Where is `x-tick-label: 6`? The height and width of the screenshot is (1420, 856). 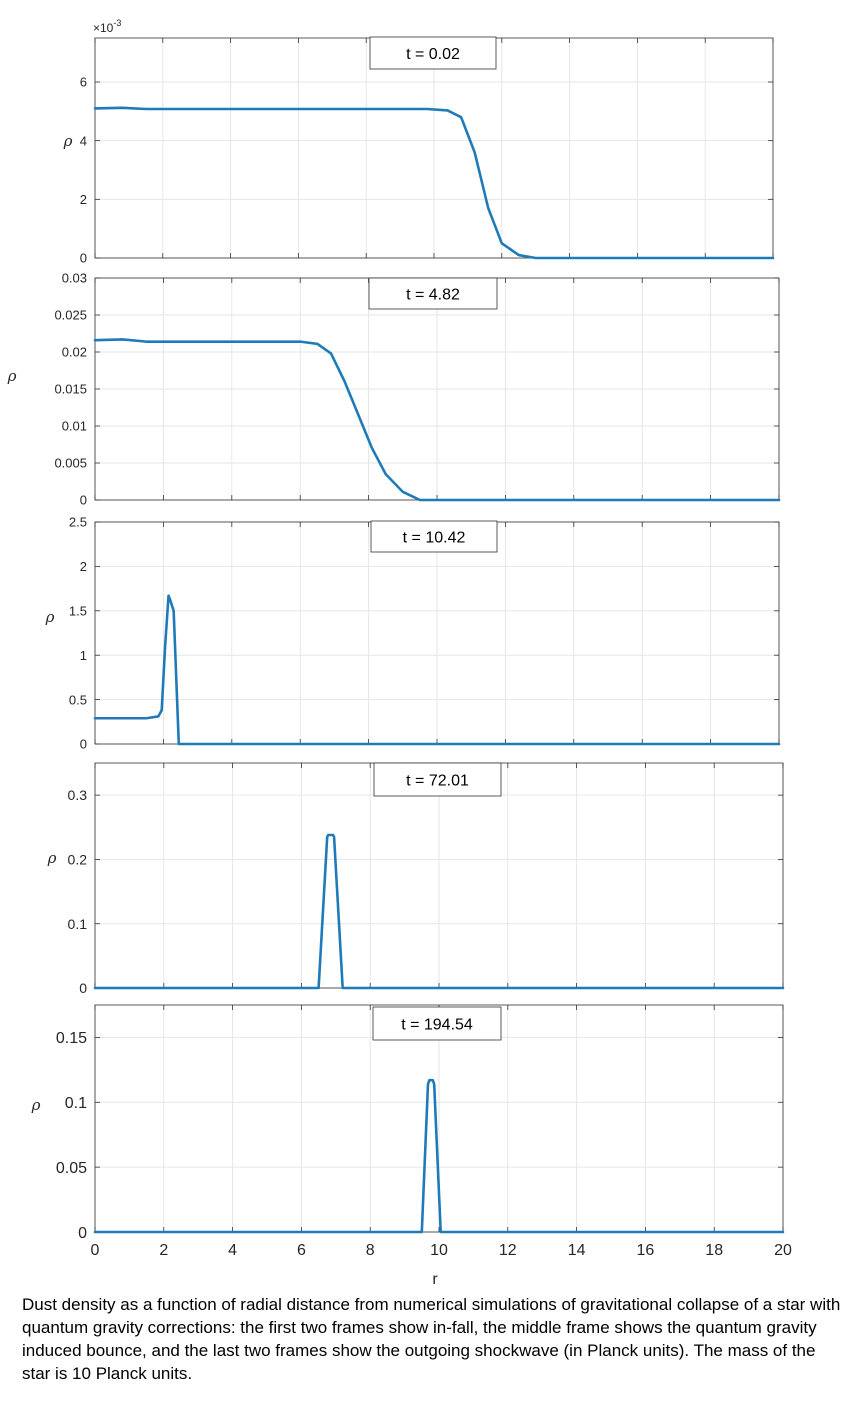
x-tick-label: 6 is located at coordinates (301, 1250).